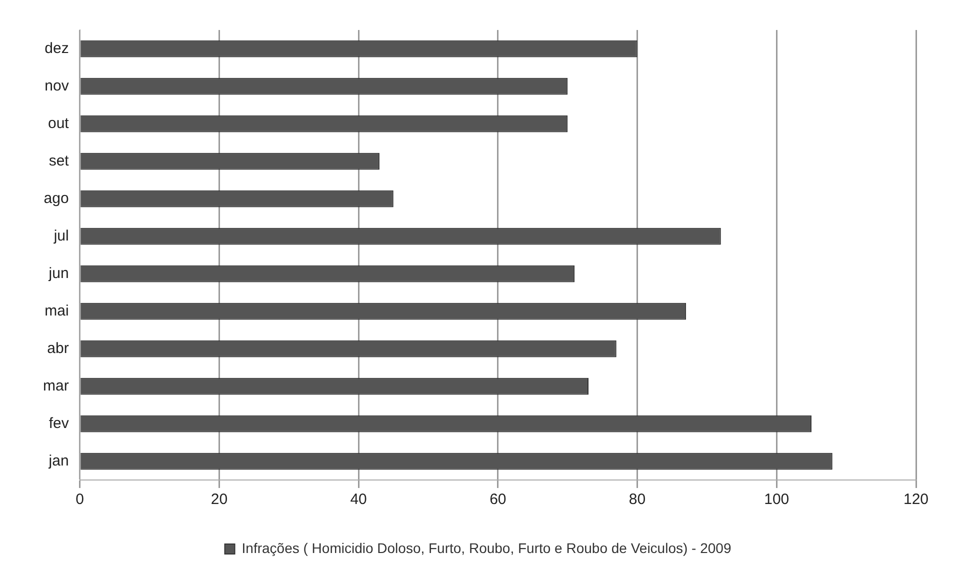  Describe the element at coordinates (58, 348) in the screenshot. I see `y-tick-label: abr` at that location.